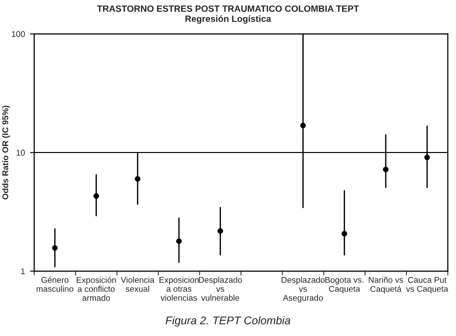  What do you see at coordinates (303, 289) in the screenshot?
I see `x-tick-label: Desplazado vs Asegurado` at bounding box center [303, 289].